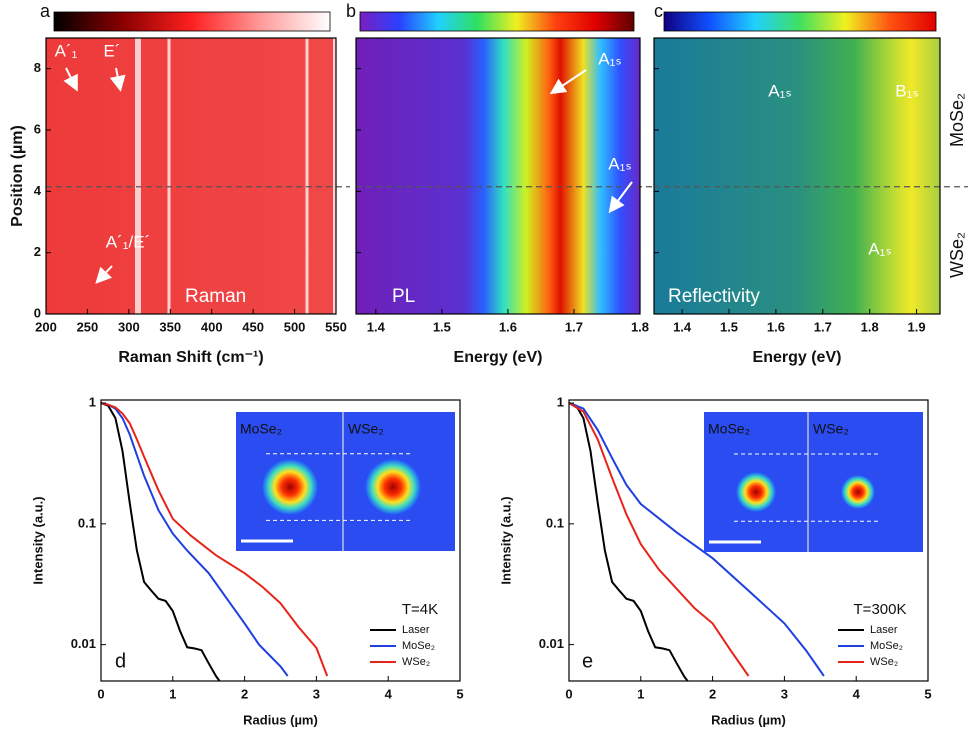  I want to click on x-tick-label: 300, so click(129, 326).